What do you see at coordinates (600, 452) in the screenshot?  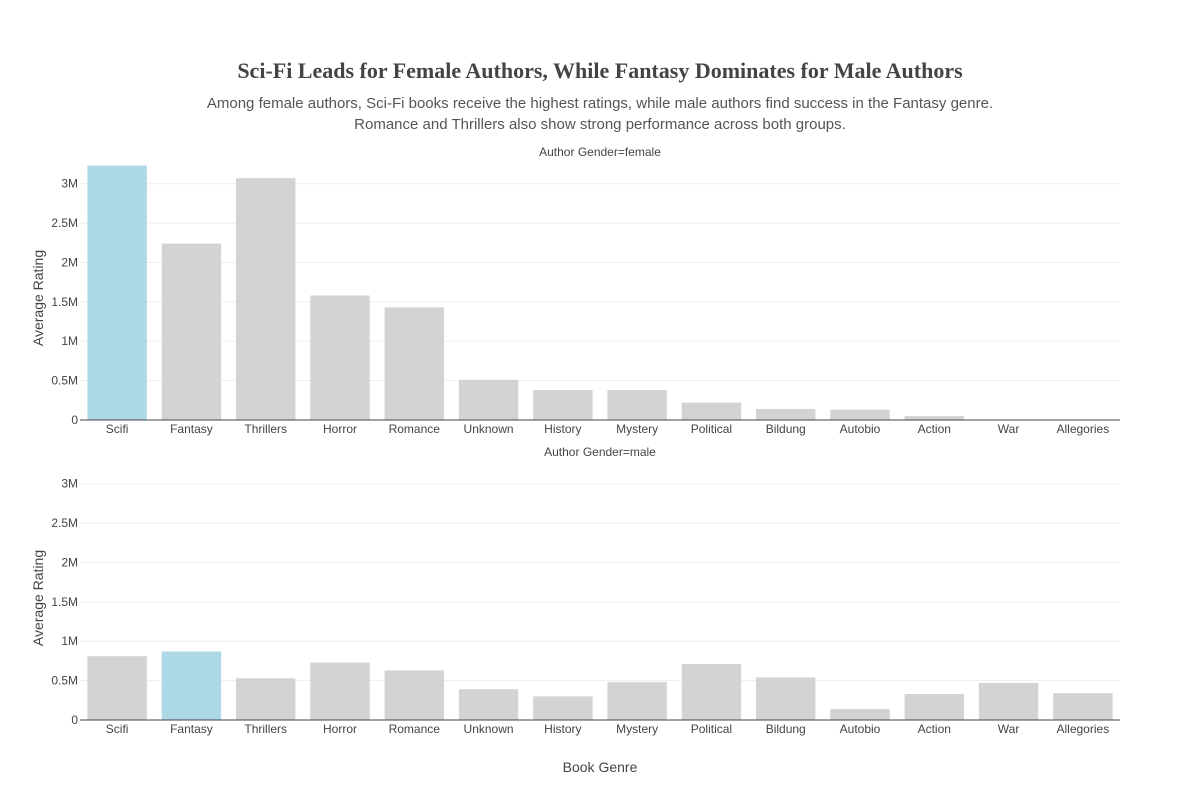 I see `panel-label: Author Gender=male` at bounding box center [600, 452].